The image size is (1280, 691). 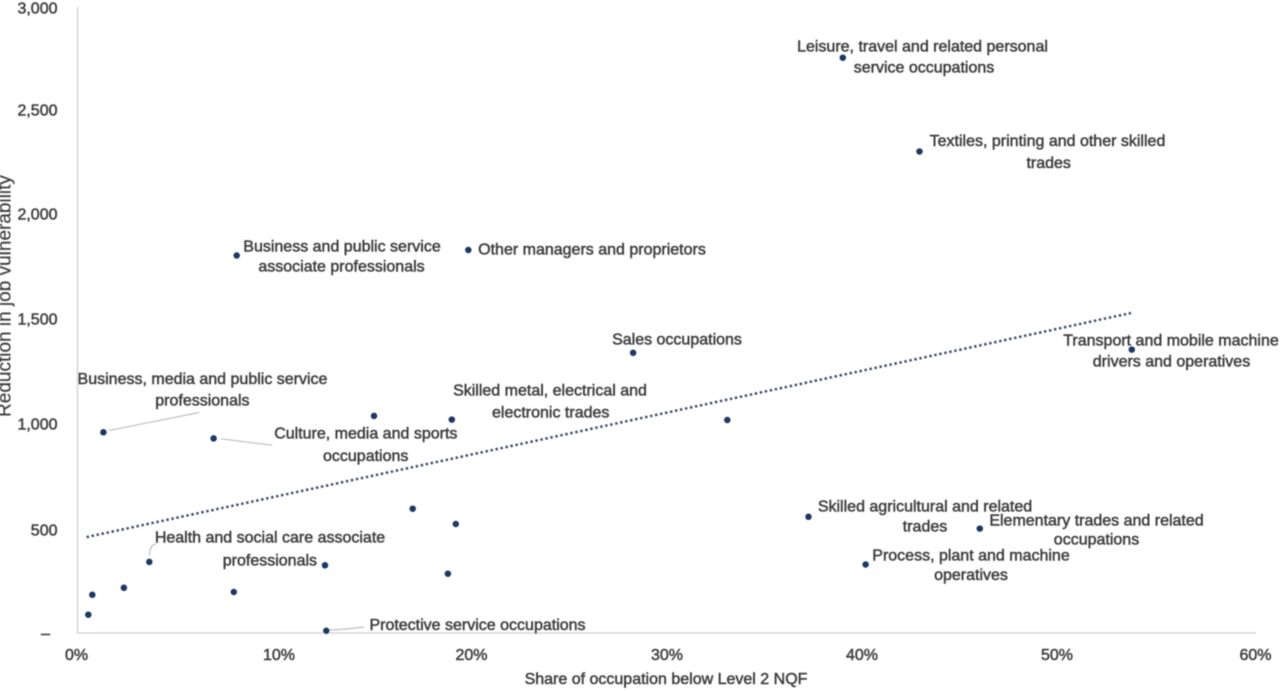 What do you see at coordinates (37, 9) in the screenshot?
I see `svg-text: 3,000` at bounding box center [37, 9].